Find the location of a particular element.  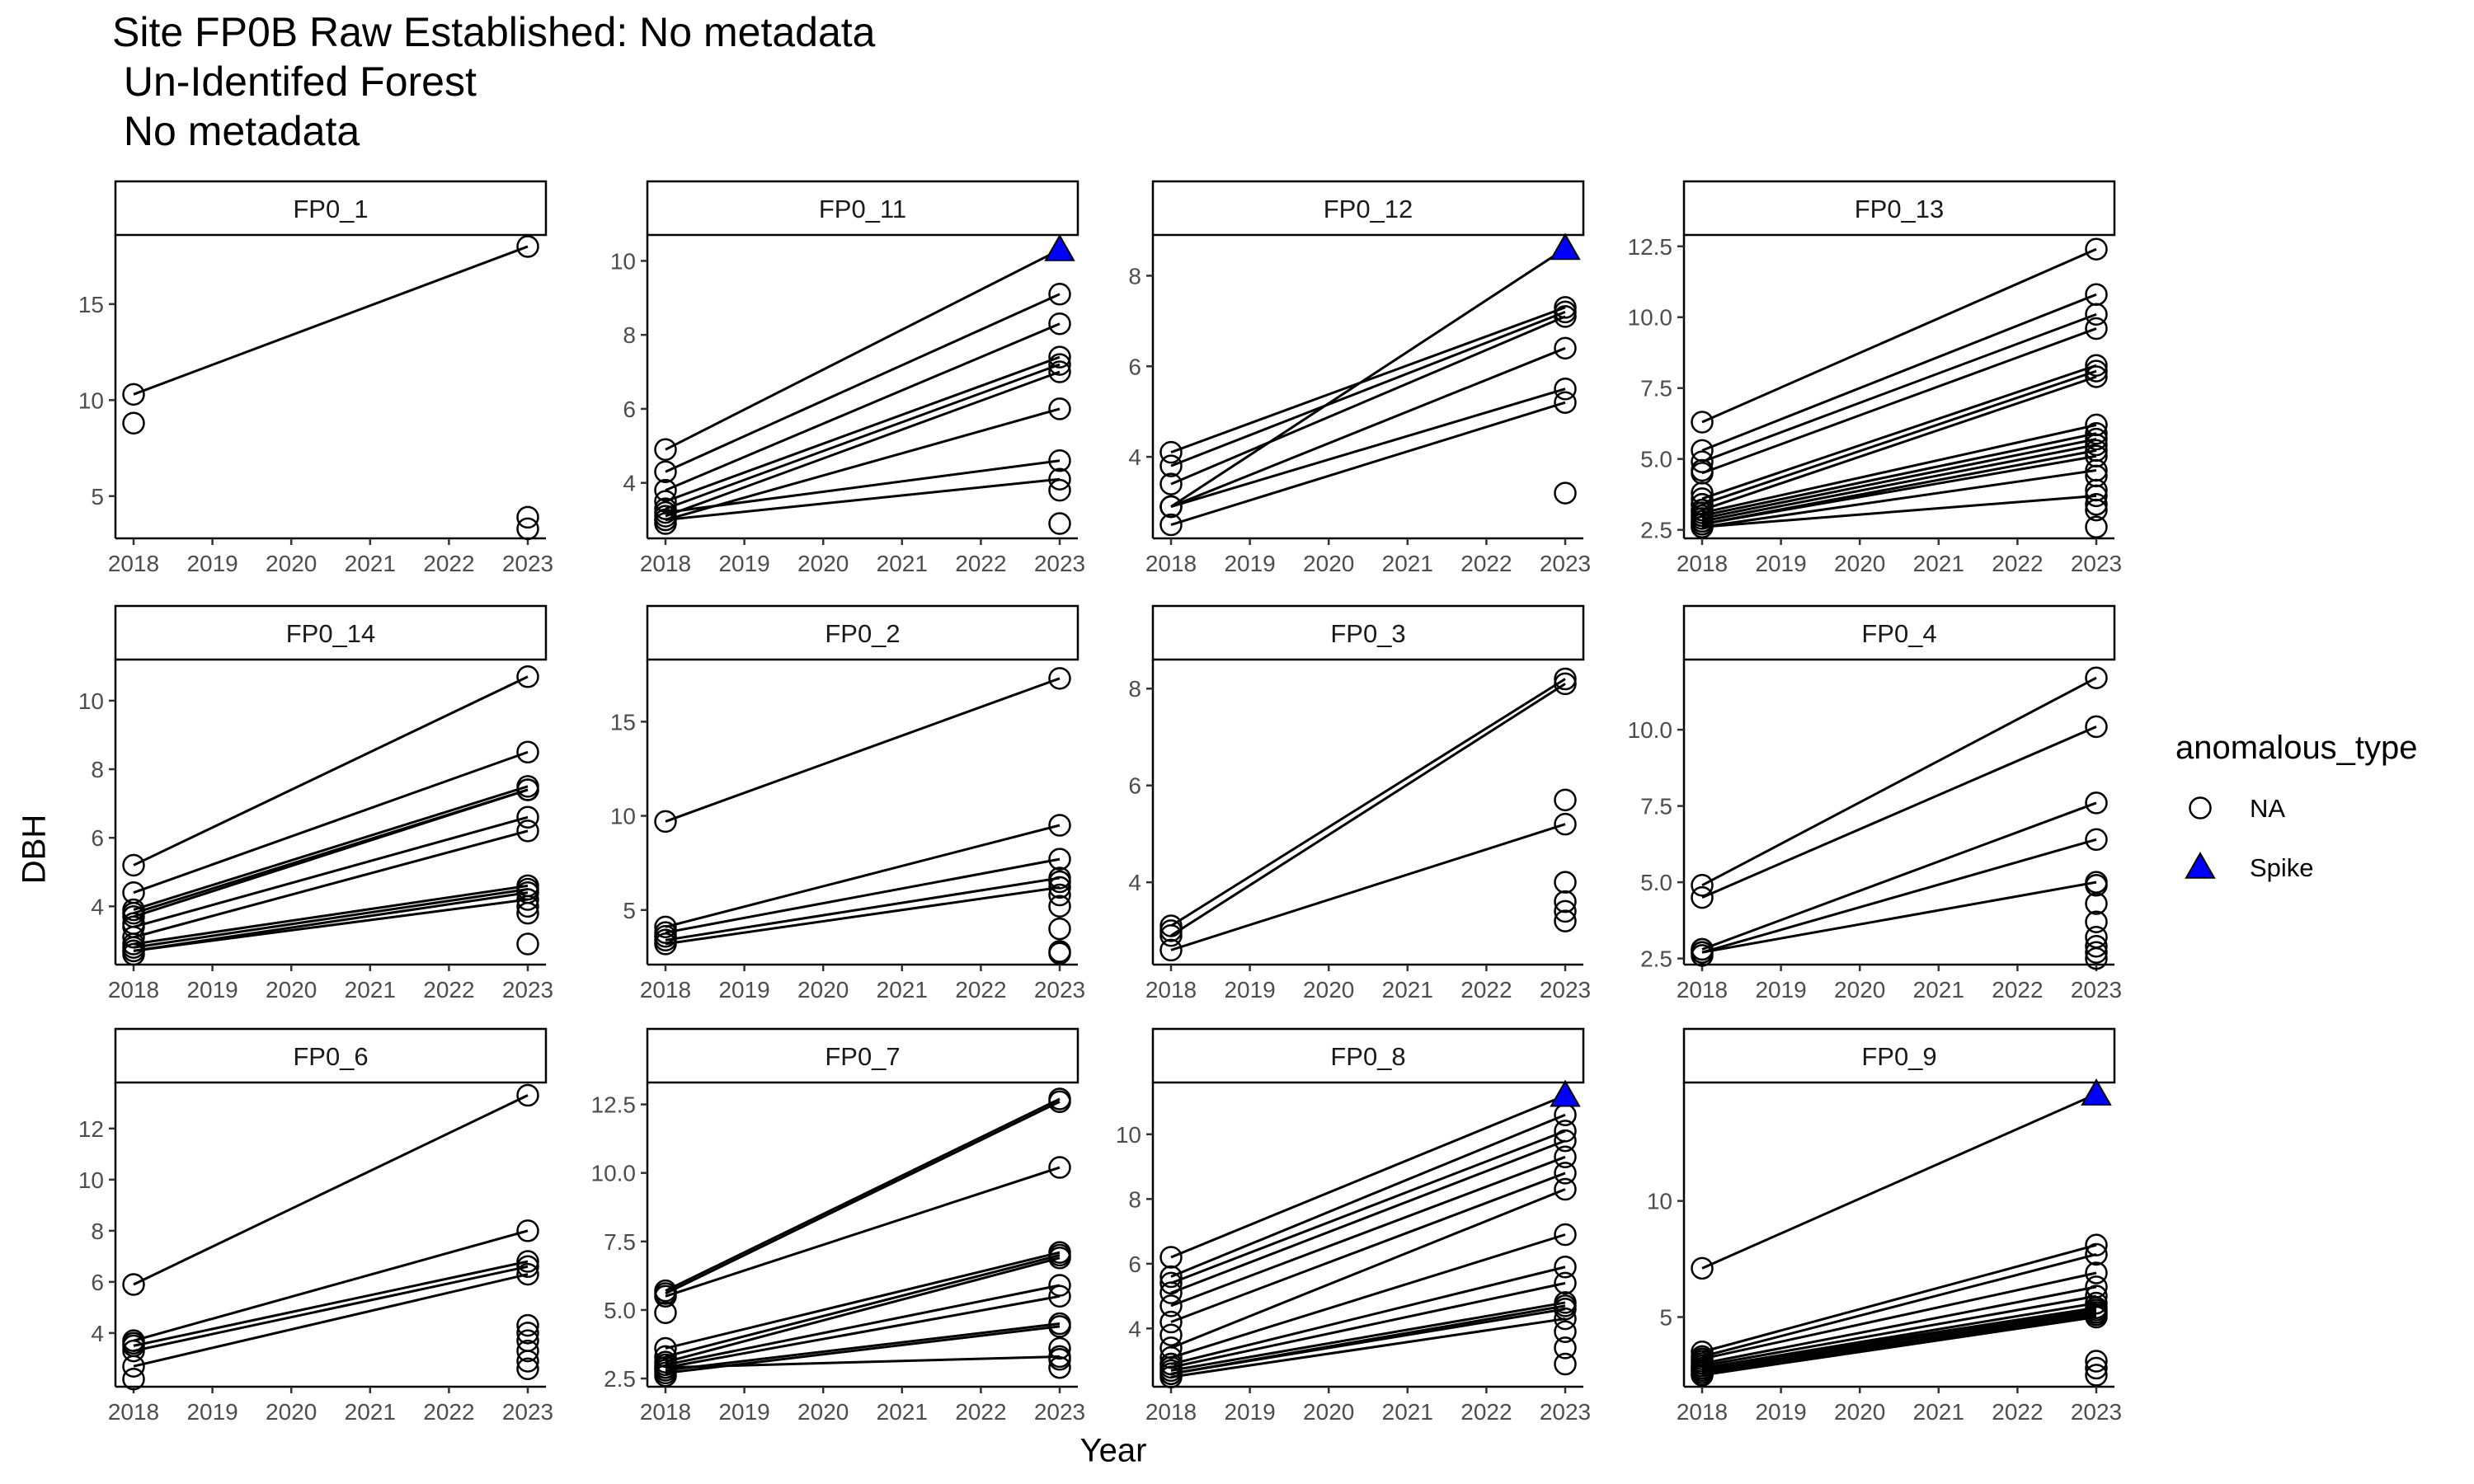

y-tick-label: 10 is located at coordinates (623, 816).